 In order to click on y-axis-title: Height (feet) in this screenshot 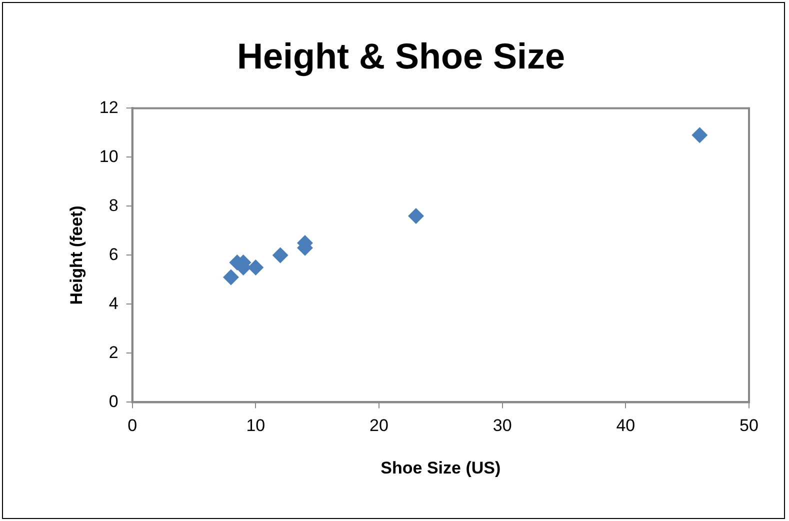, I will do `click(76, 255)`.